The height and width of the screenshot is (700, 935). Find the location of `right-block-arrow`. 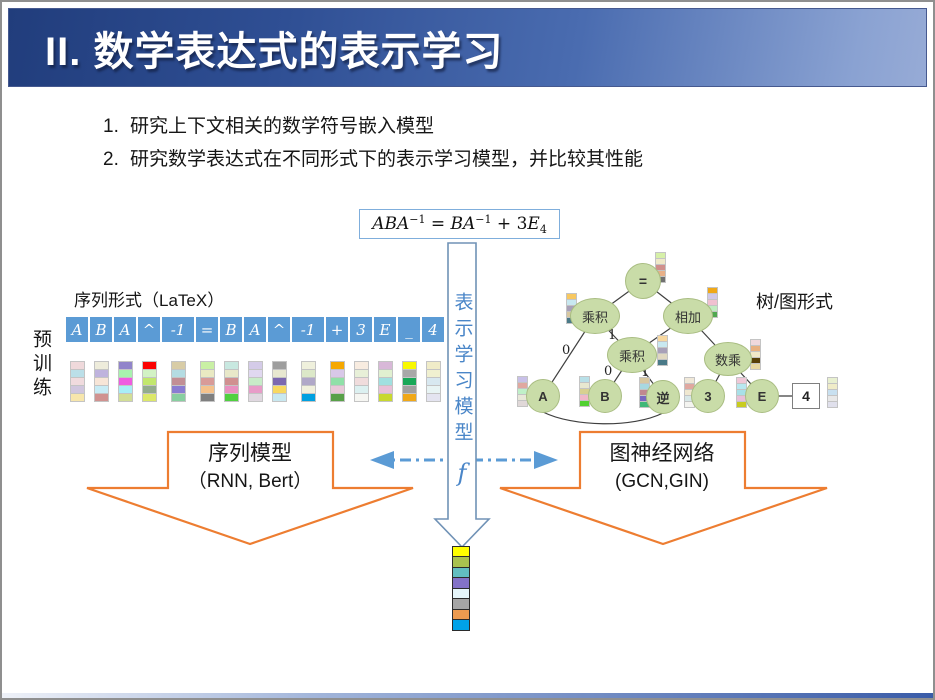

right-block-arrow is located at coordinates (663, 488).